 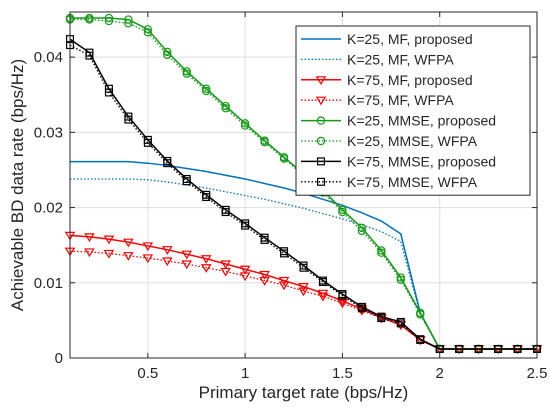 I want to click on legend-label: K=75, MMSE, WFPA, so click(x=412, y=182).